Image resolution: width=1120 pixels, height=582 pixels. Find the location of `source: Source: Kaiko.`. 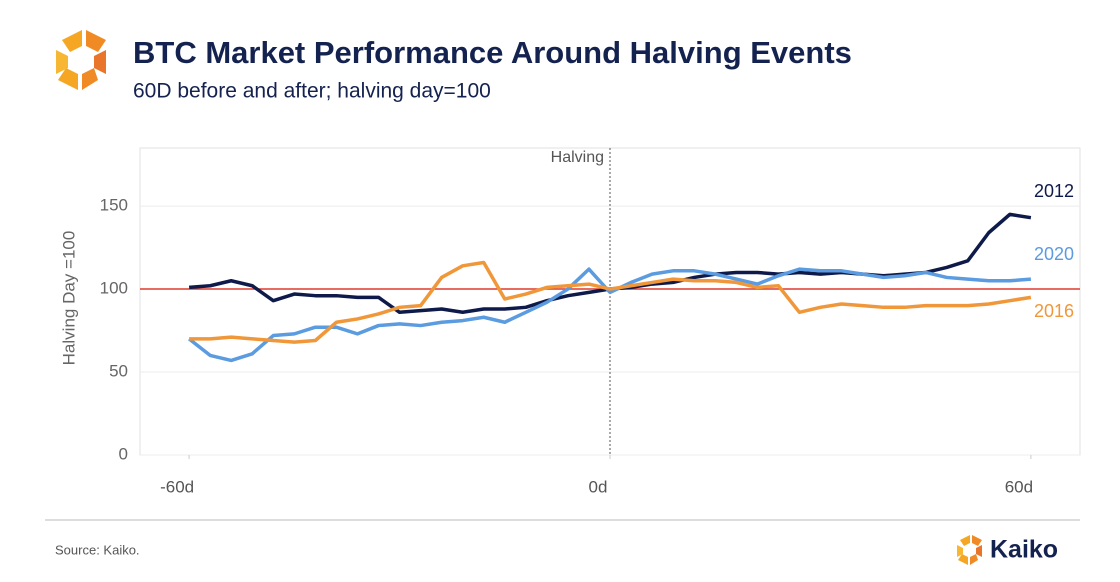

source: Source: Kaiko. is located at coordinates (97, 549).